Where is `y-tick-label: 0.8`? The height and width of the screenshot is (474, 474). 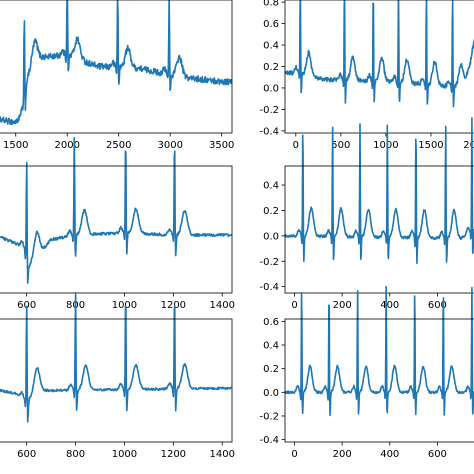 y-tick-label: 0.8 is located at coordinates (271, 4).